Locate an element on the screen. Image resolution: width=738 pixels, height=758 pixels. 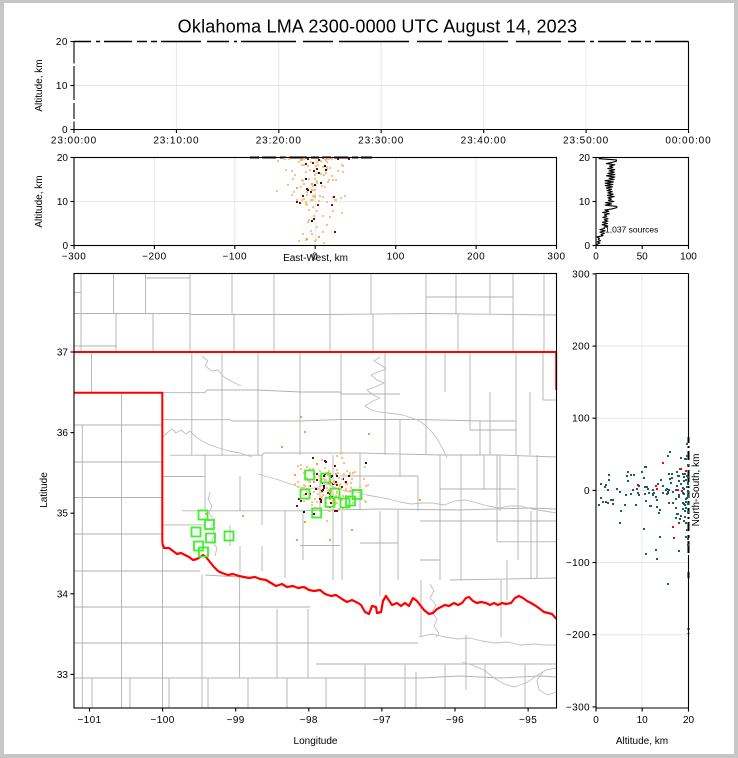
svg-text: 23:20:00 is located at coordinates (279, 141).